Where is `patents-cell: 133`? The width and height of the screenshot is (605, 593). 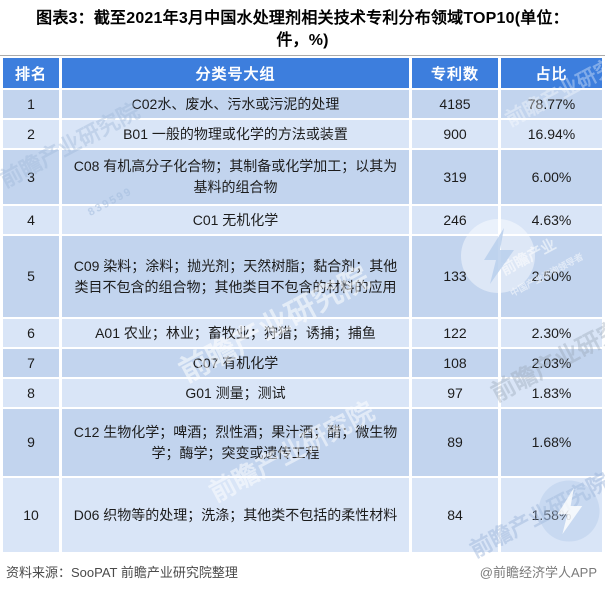
patents-cell: 133 is located at coordinates (455, 277).